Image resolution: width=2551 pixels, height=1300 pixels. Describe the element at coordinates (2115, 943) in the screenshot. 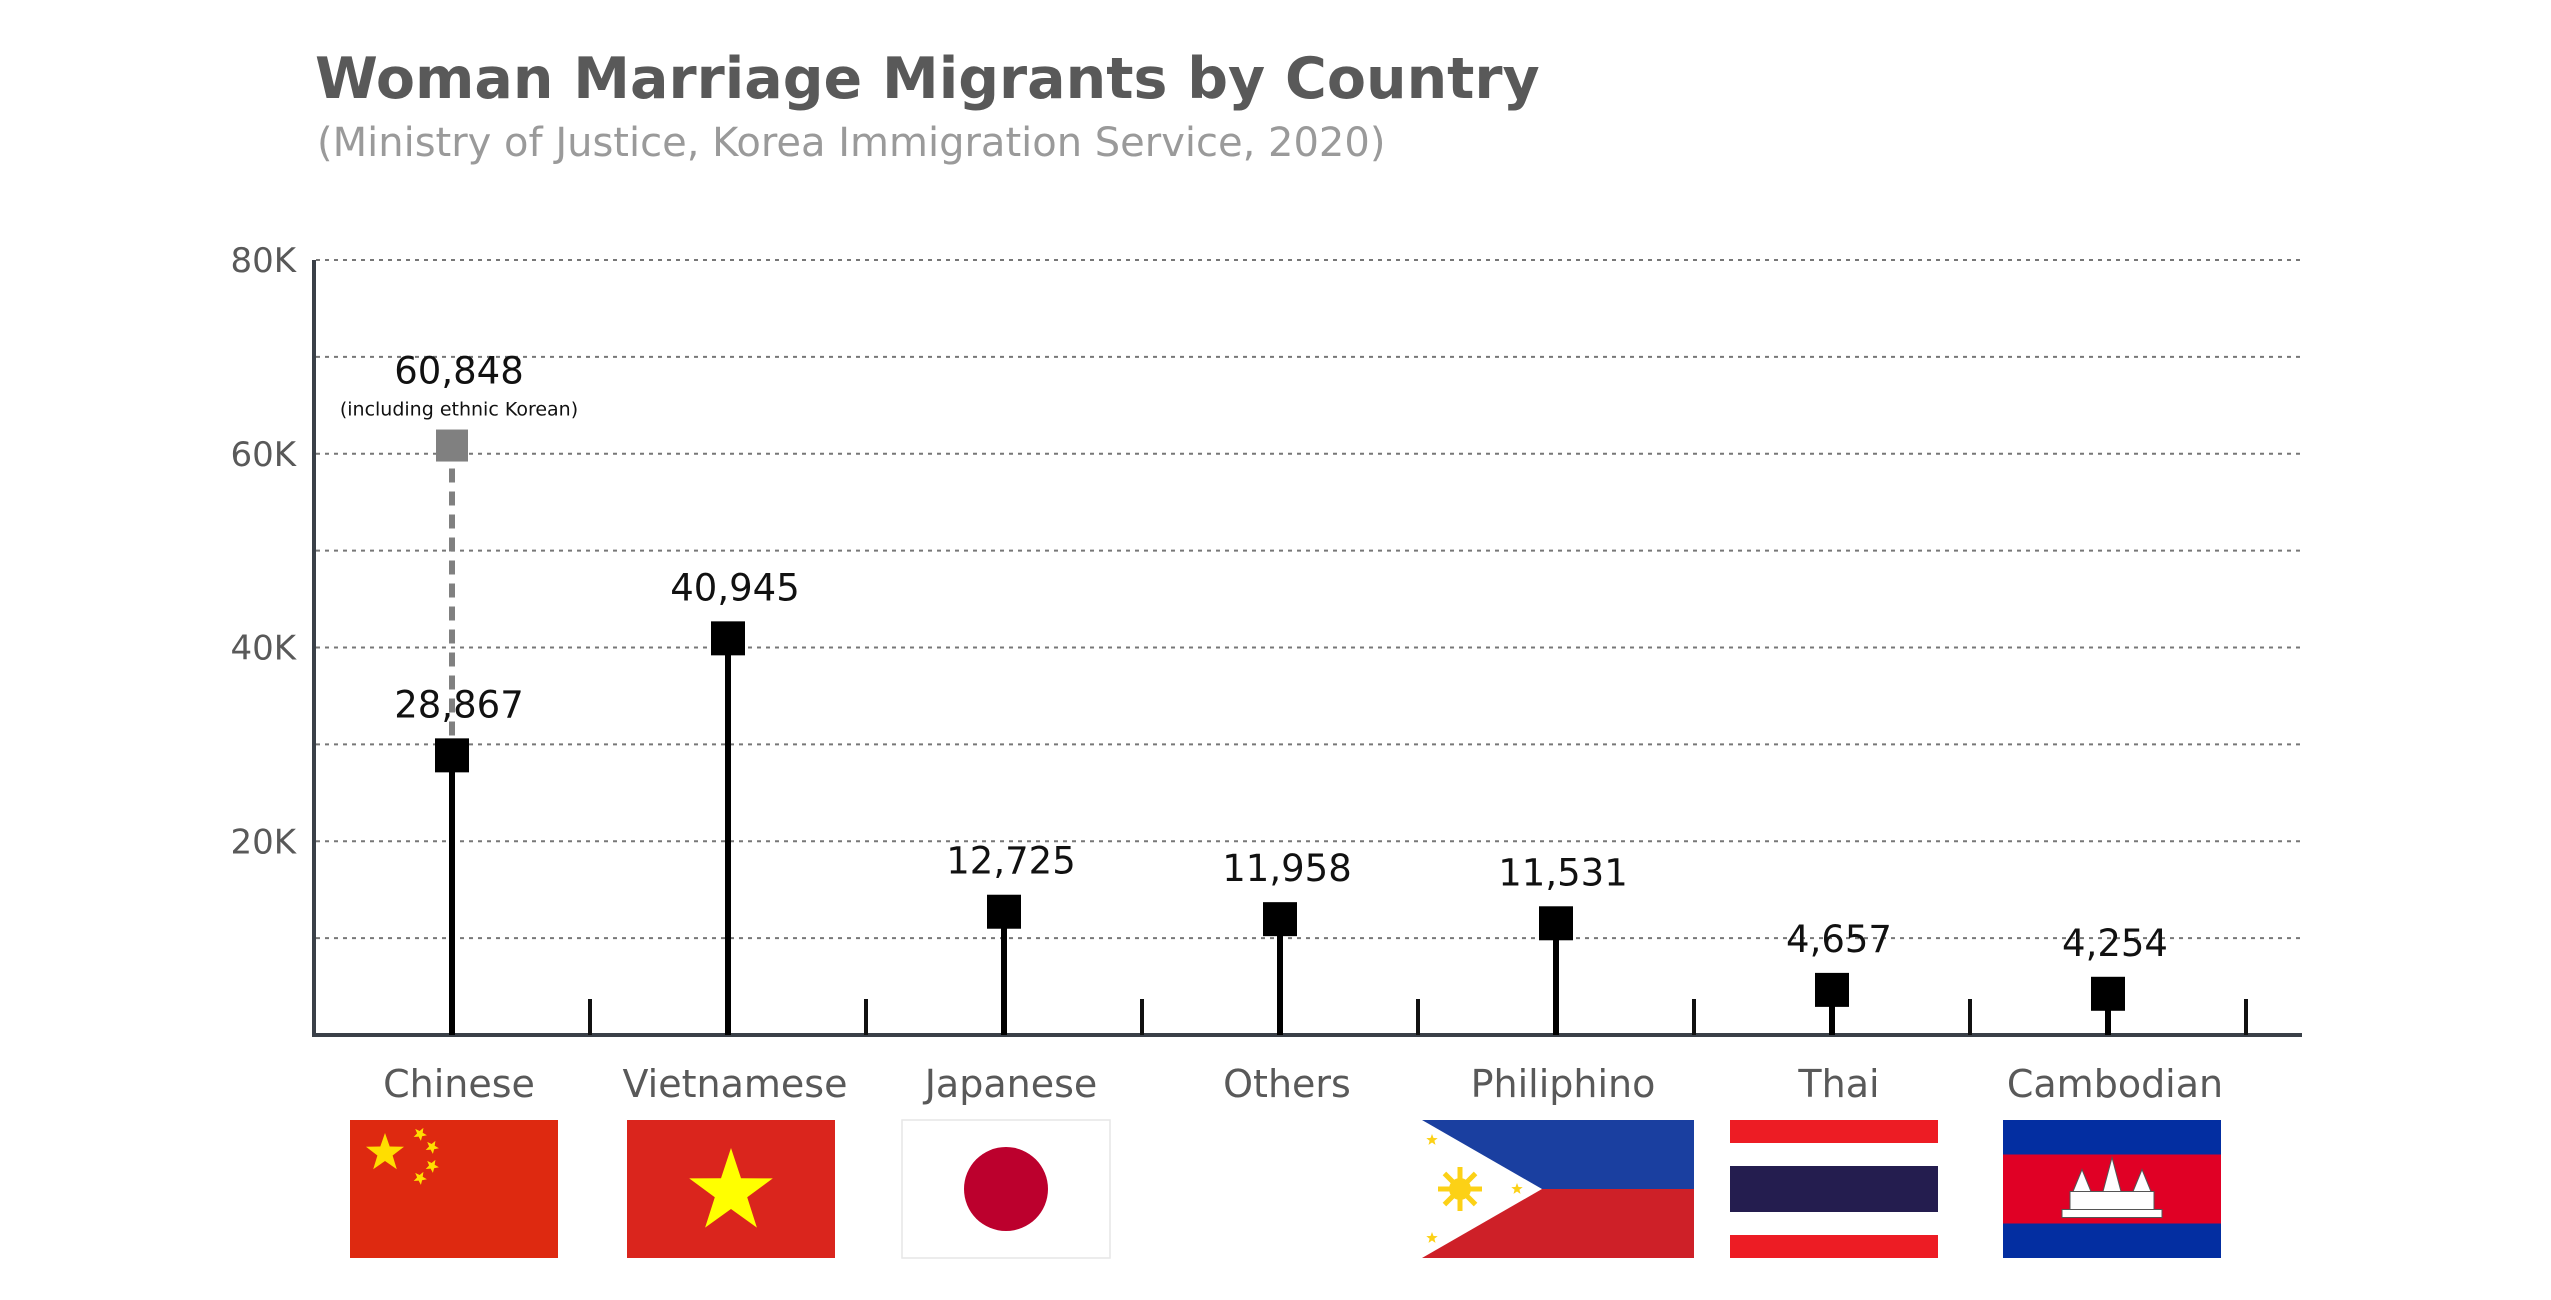

I see `value-label: 4,254` at that location.